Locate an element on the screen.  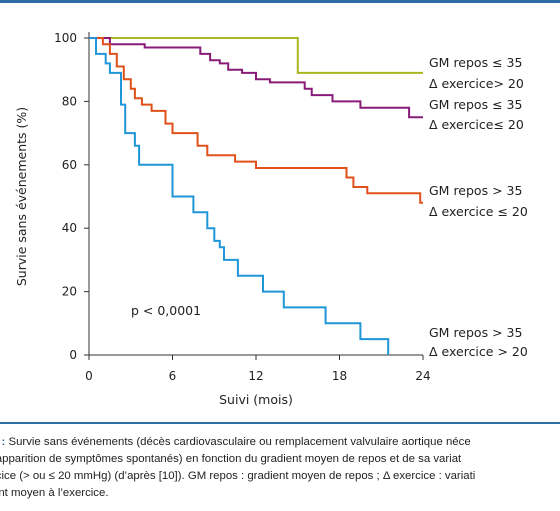
series-label-4-line1: GM repos > 35 is located at coordinates (475, 332).